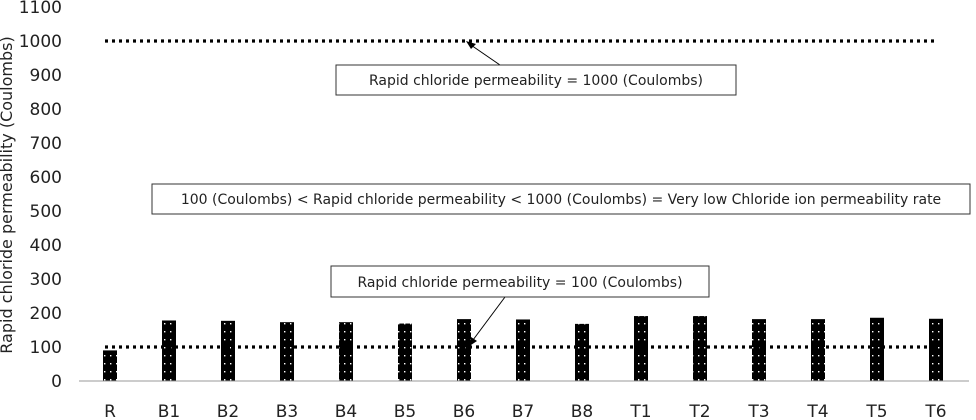  Describe the element at coordinates (169, 350) in the screenshot. I see `bar-B1` at that location.